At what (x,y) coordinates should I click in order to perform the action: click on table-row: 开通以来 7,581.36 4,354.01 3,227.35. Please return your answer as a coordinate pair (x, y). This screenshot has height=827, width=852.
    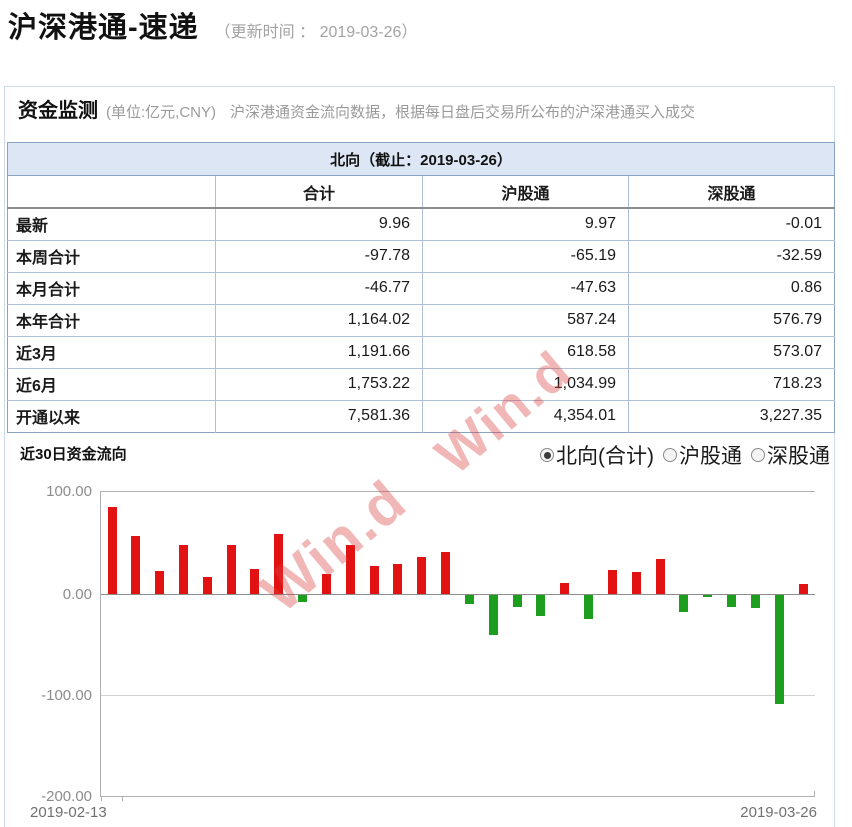
    Looking at the image, I should click on (421, 416).